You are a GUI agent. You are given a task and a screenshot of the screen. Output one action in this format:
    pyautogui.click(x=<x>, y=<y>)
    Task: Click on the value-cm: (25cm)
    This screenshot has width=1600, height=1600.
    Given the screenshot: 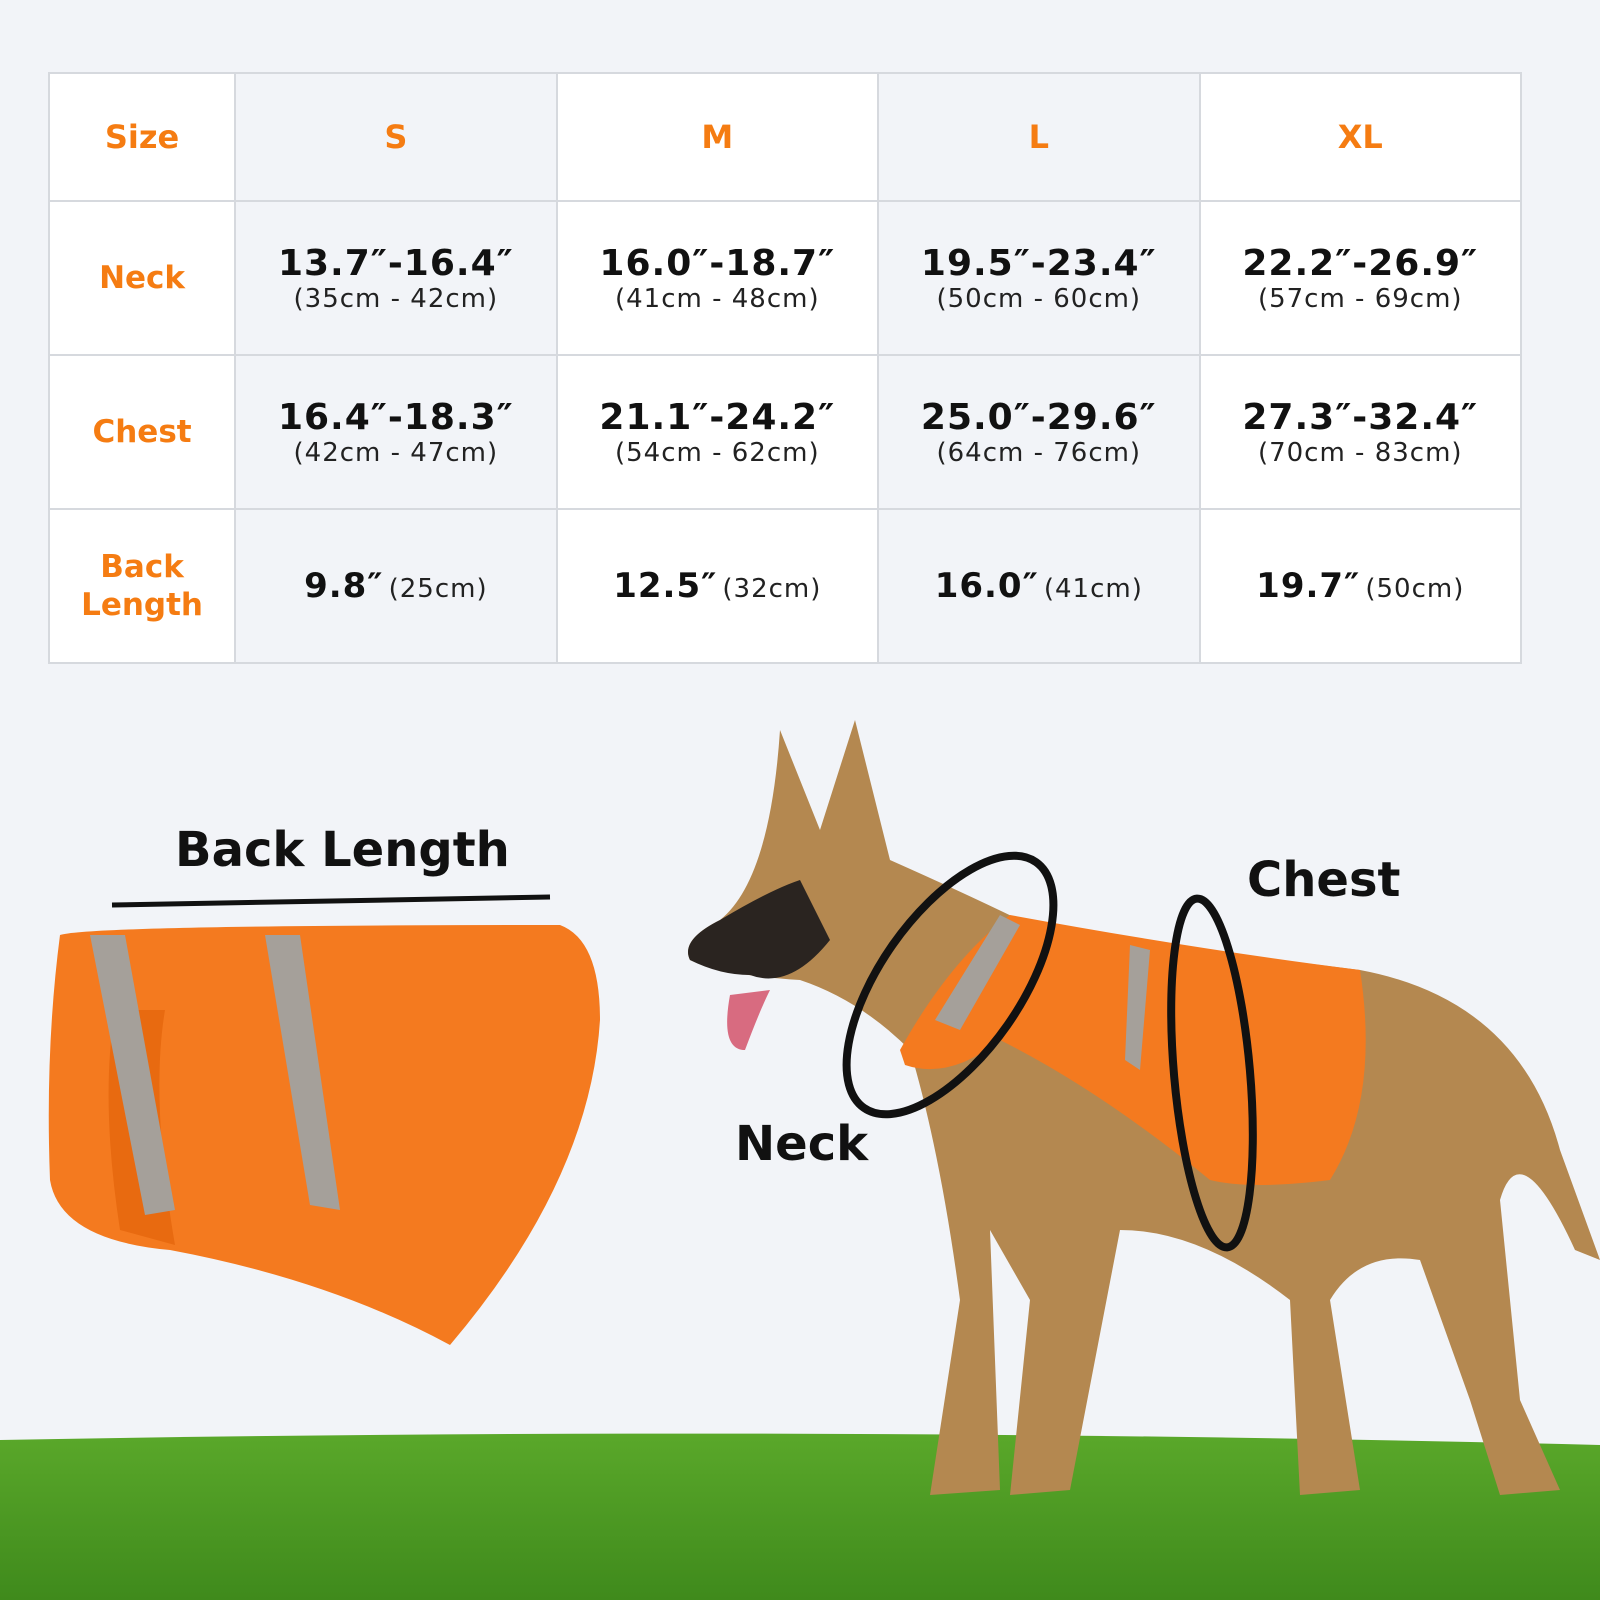 What is the action you would take?
    pyautogui.click(x=438, y=589)
    